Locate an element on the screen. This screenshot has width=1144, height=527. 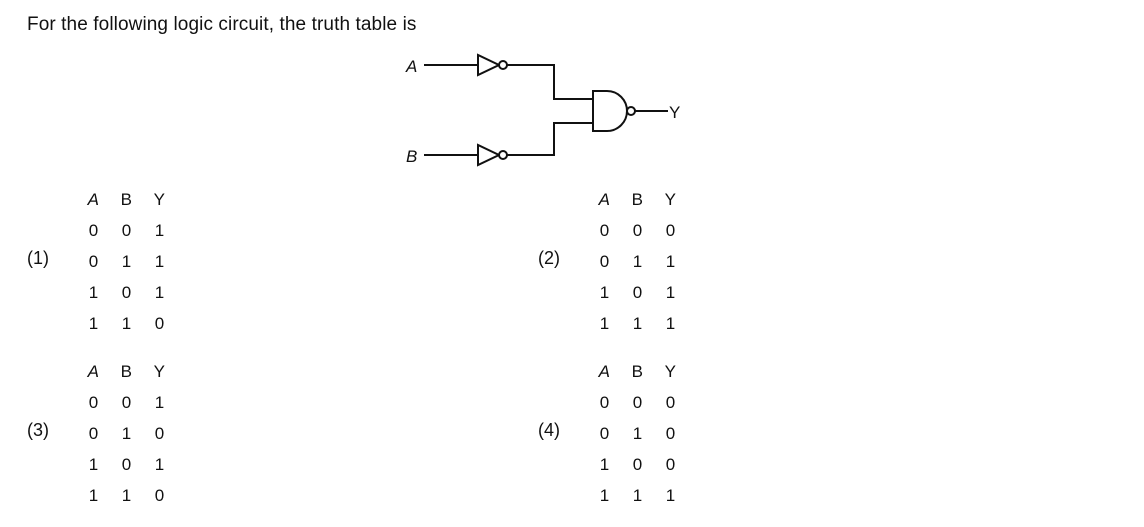
option-4: (4) A B Y 0 0 0 0 1 0 1 0 0 1 1 1 is located at coordinates (628, 431).